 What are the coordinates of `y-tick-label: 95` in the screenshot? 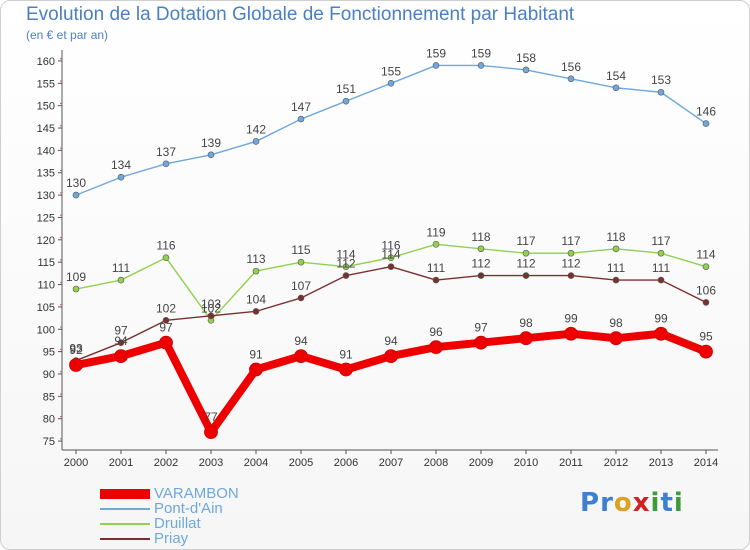 It's located at (49, 353).